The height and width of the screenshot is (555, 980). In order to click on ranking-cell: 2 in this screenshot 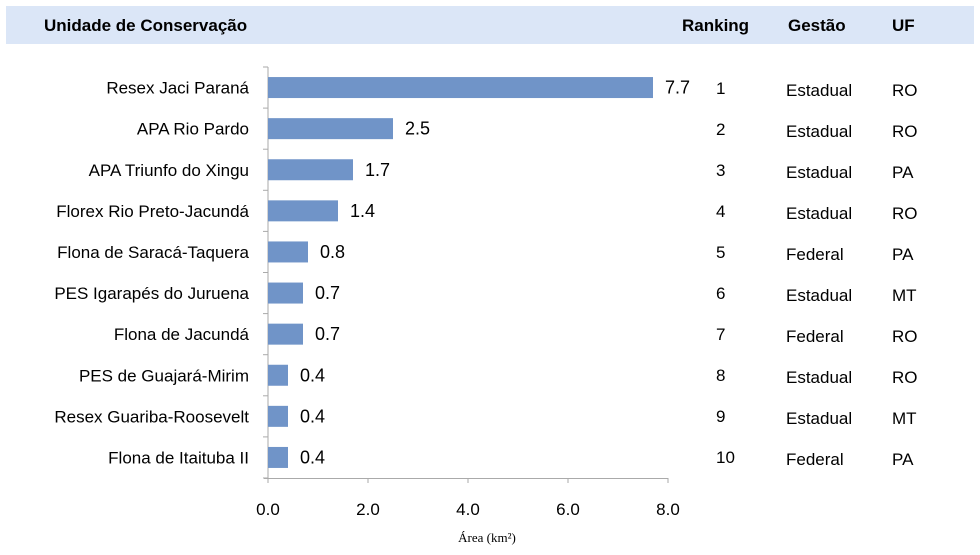, I will do `click(721, 129)`.